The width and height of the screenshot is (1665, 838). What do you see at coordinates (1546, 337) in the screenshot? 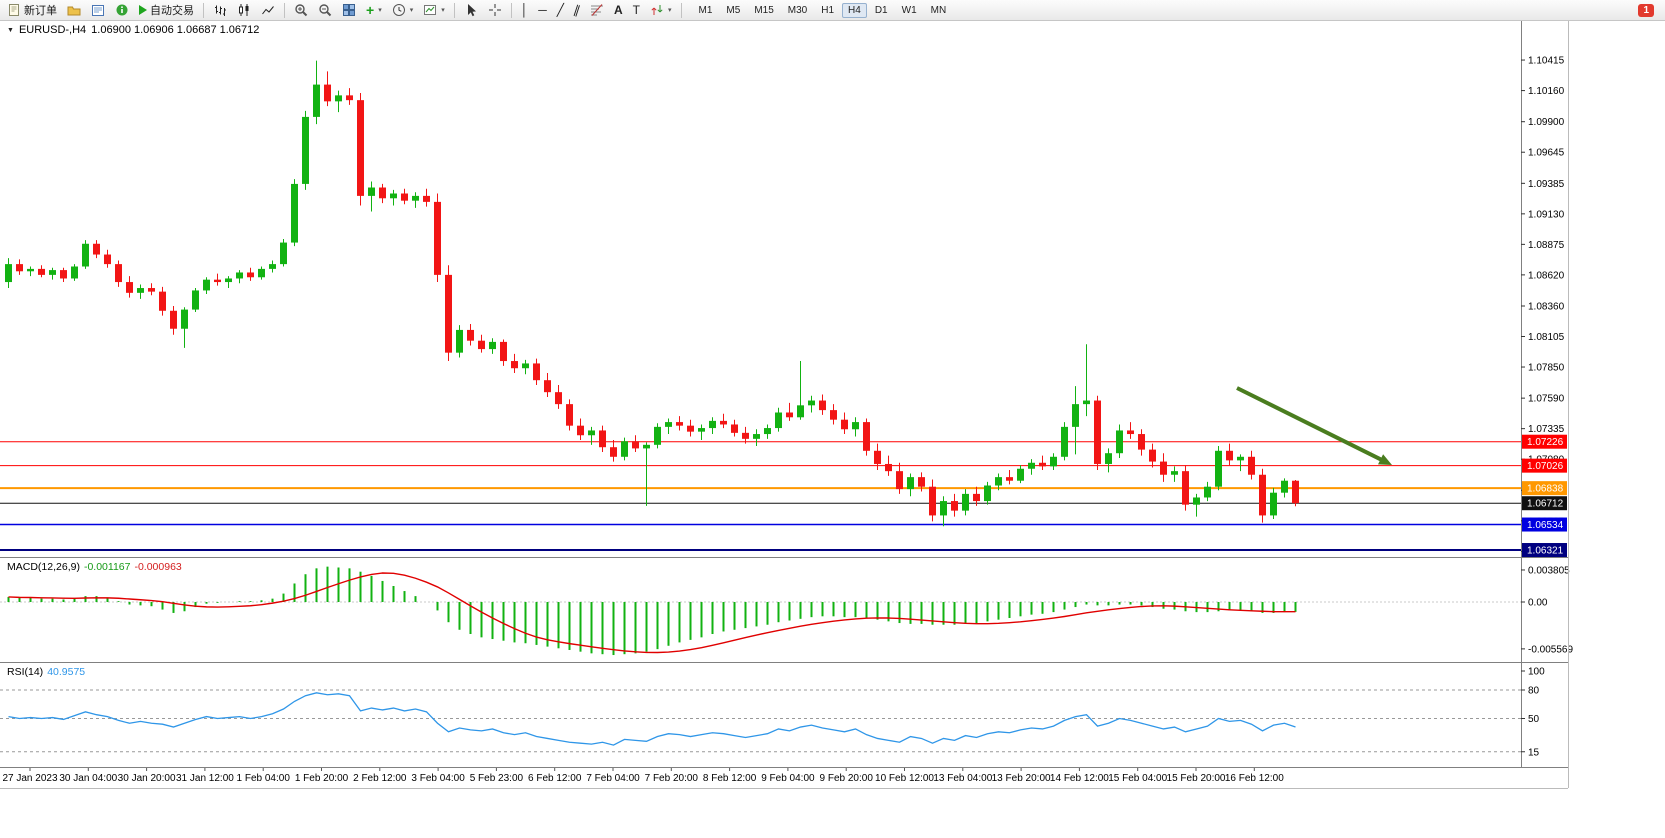
I see `svg-text: 1.08105` at bounding box center [1546, 337].